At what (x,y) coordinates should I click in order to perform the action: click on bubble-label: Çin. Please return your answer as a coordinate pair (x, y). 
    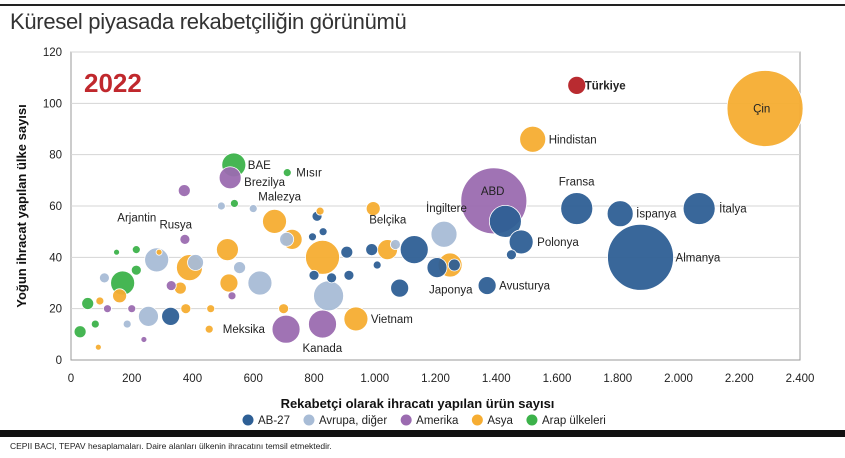
    Looking at the image, I should click on (761, 109).